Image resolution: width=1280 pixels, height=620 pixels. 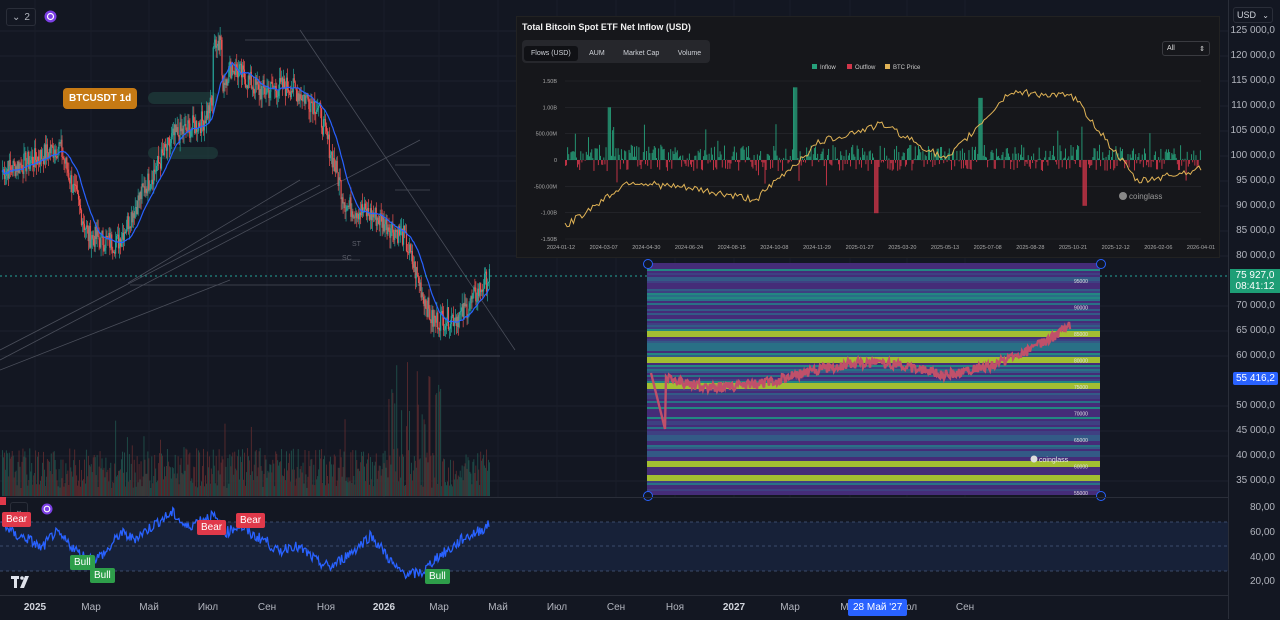 What do you see at coordinates (648, 264) in the screenshot?
I see `resize-handle-tl` at bounding box center [648, 264].